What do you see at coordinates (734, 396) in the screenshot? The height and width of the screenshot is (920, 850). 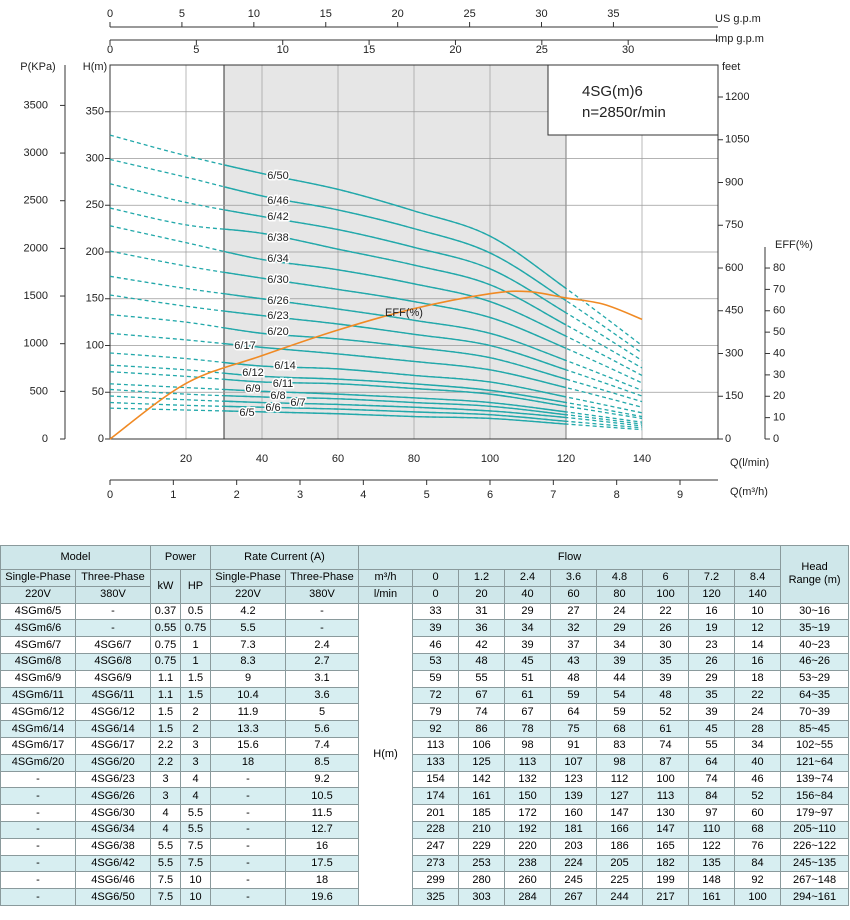 I see `tick-label: 150` at bounding box center [734, 396].